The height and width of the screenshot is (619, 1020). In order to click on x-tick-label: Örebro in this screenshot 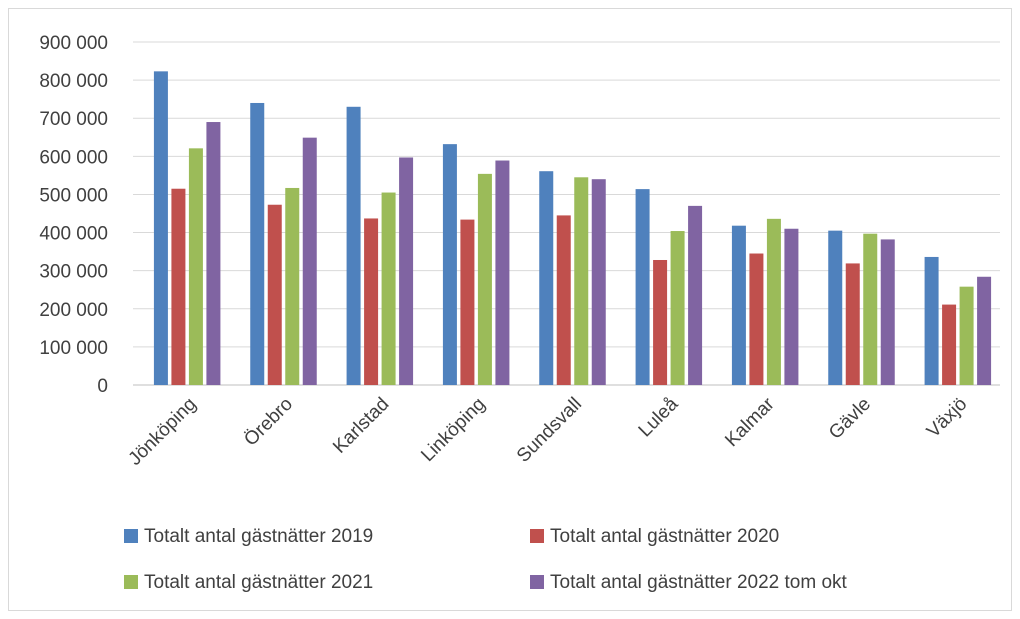, I will do `click(268, 422)`.